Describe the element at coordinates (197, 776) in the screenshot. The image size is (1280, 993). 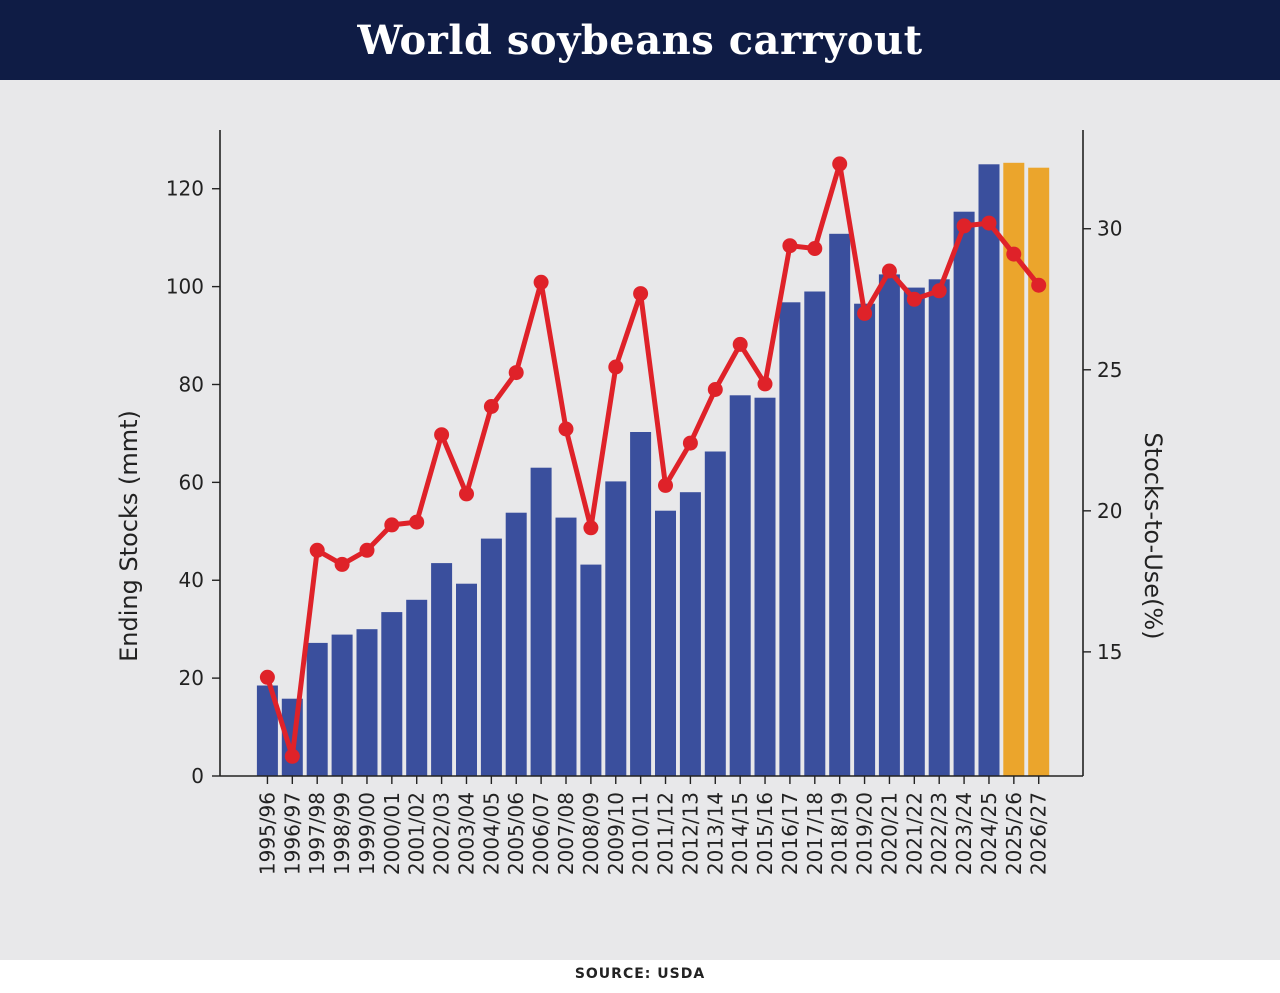
I see `y-tick-label: 0` at that location.